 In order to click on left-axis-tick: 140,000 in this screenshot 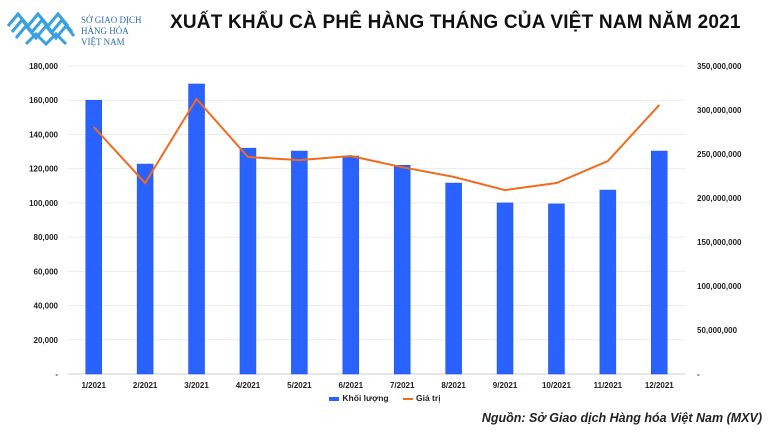, I will do `click(43, 134)`.